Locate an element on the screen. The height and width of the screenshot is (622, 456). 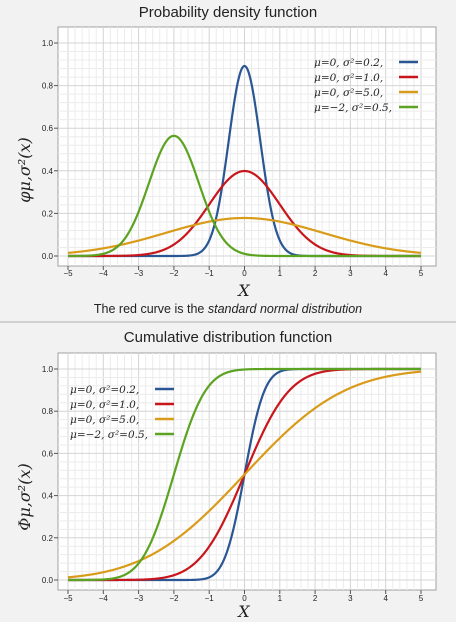
pdf-x-tick-label: 3 is located at coordinates (350, 273).